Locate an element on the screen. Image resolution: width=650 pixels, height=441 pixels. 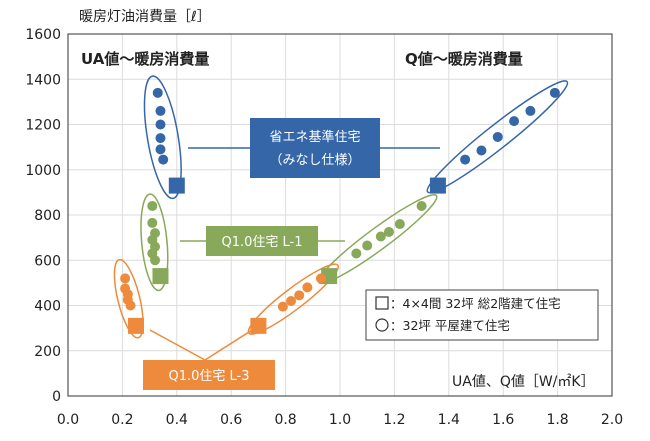
y-tick-label: 400 is located at coordinates (47, 307).